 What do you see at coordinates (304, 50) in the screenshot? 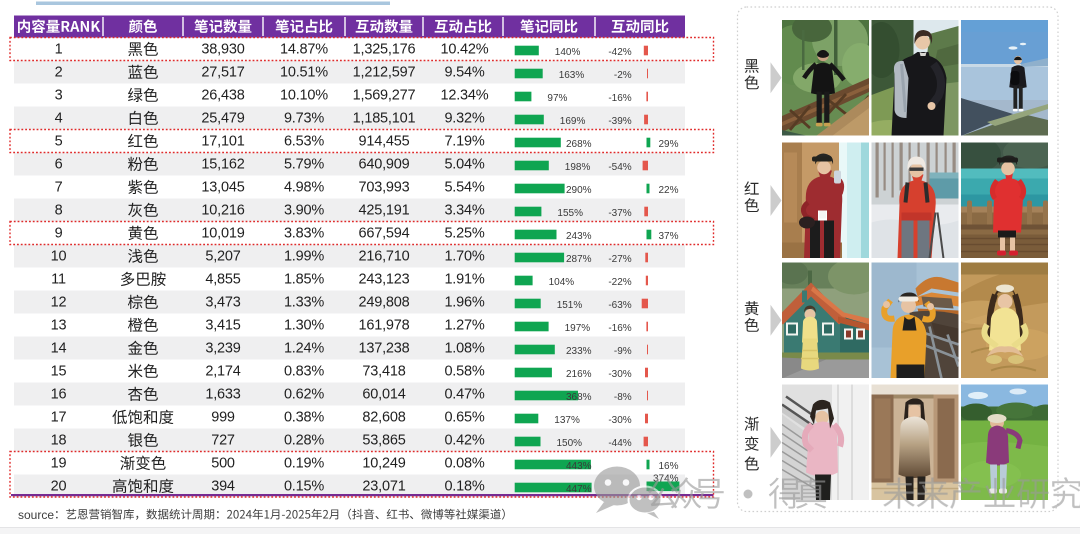
I see `svg-text: 14.87%` at bounding box center [304, 50].